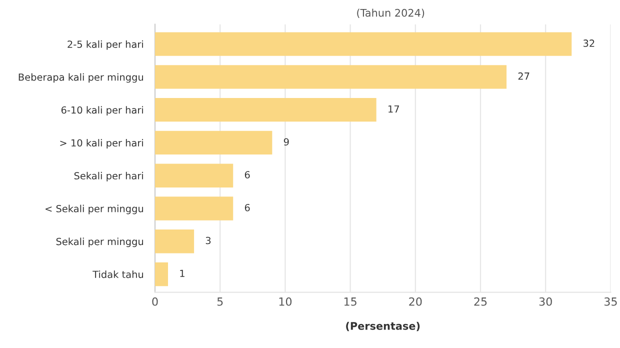 Image resolution: width=620 pixels, height=348 pixels. What do you see at coordinates (415, 301) in the screenshot?
I see `x-tick-label: 20` at bounding box center [415, 301].